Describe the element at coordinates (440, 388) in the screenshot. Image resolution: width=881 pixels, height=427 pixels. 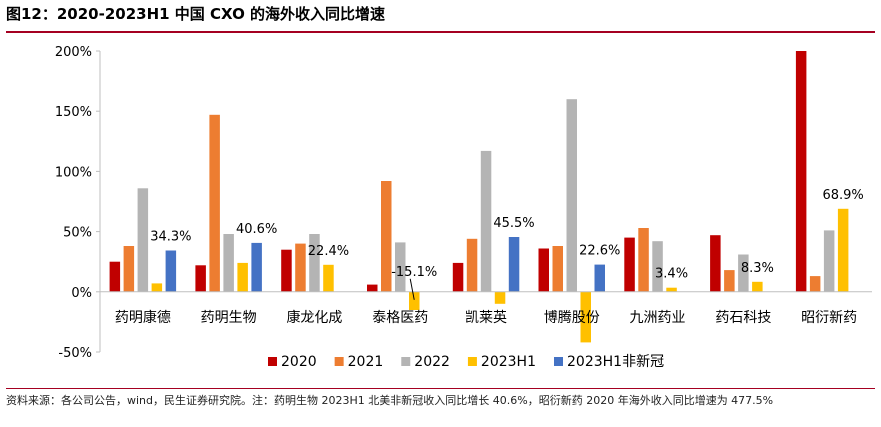
I see `source-rule` at that location.